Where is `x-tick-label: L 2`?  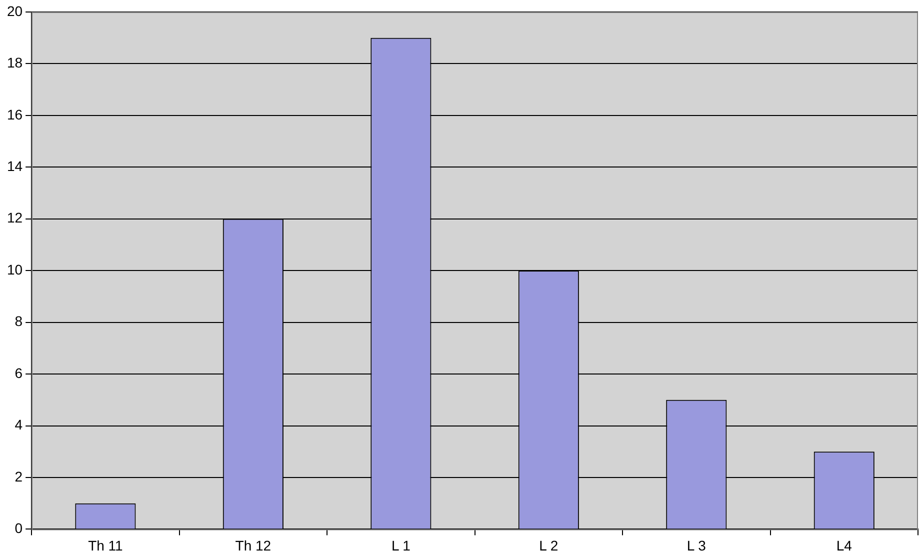
x-tick-label: L 2 is located at coordinates (548, 545).